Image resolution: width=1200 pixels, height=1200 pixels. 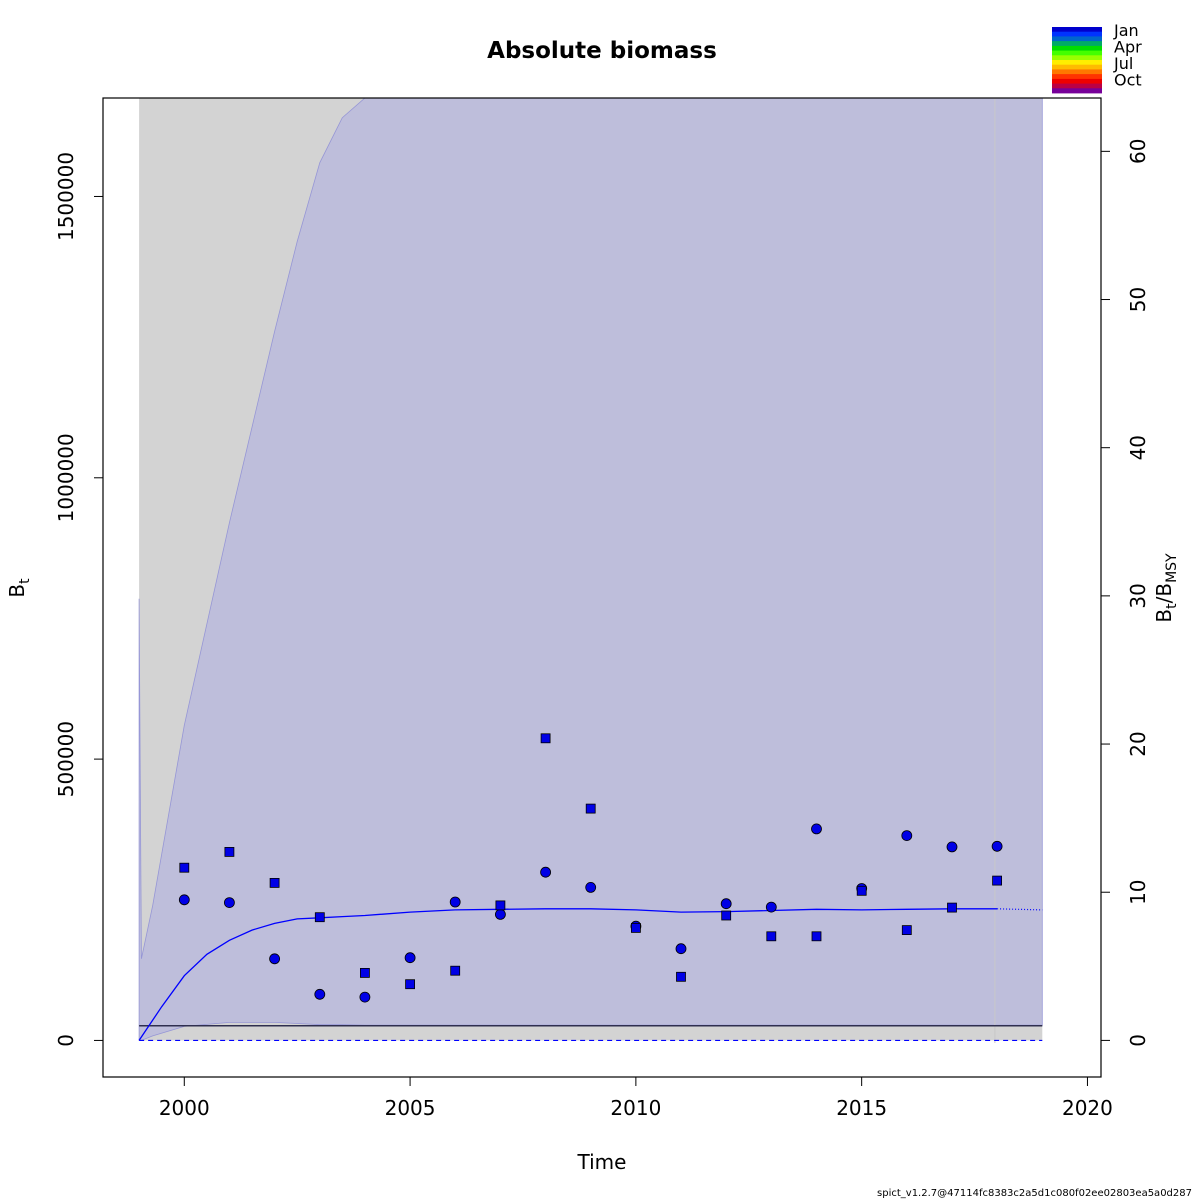 What do you see at coordinates (1138, 1040) in the screenshot?
I see `y2-tick-label: 0` at bounding box center [1138, 1040].